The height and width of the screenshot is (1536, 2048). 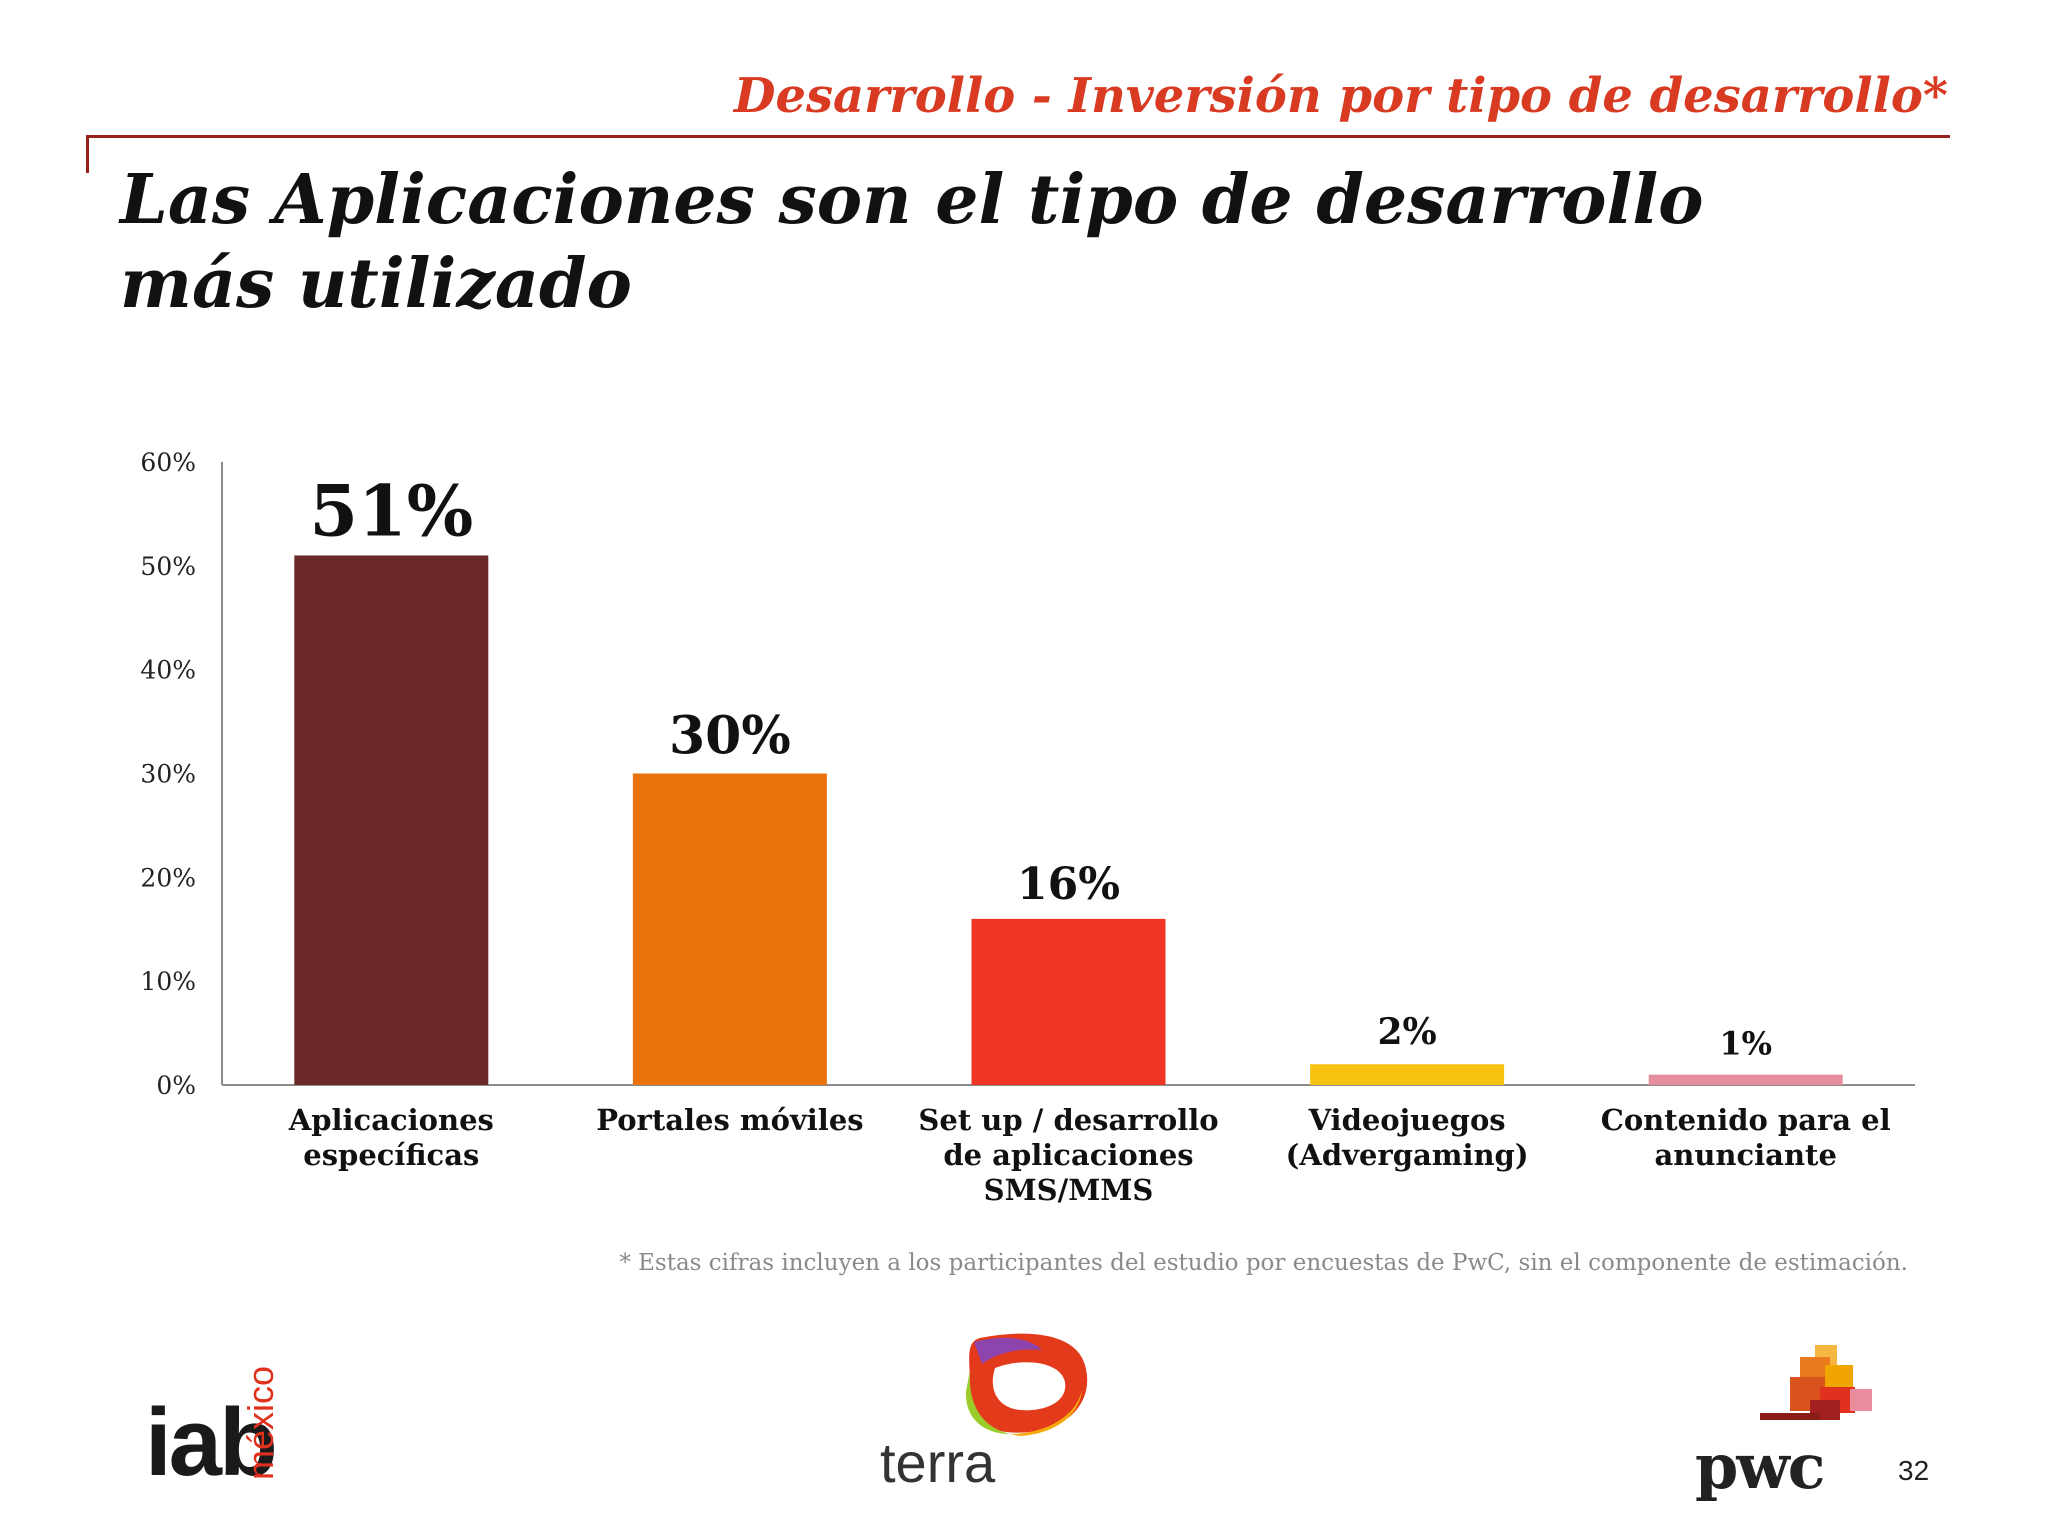 I want to click on data-label: 51%, so click(x=391, y=510).